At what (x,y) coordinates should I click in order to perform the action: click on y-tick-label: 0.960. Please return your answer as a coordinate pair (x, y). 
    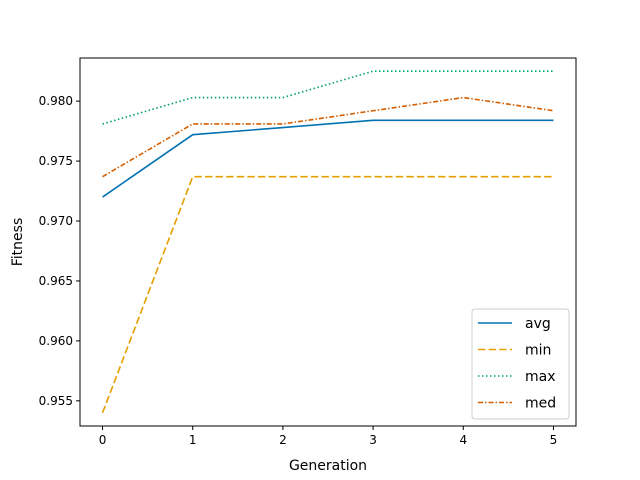
    Looking at the image, I should click on (56, 341).